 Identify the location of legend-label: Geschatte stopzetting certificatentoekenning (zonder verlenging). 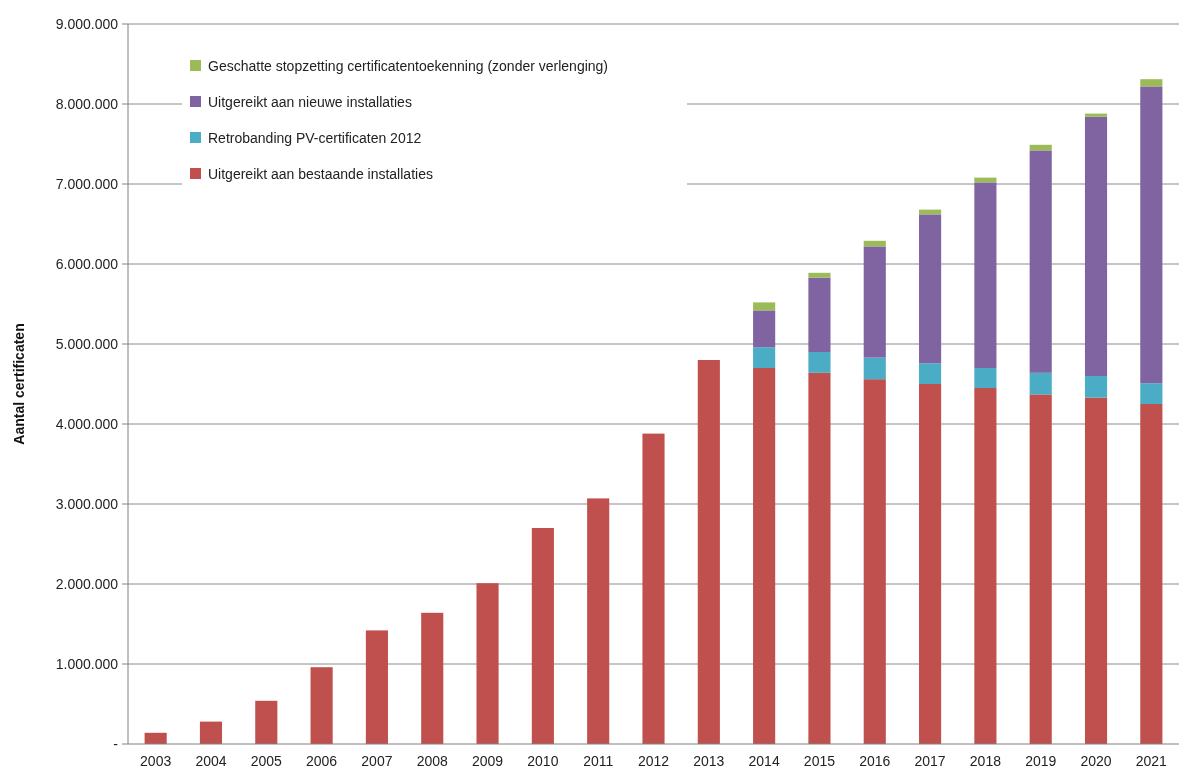
(408, 65).